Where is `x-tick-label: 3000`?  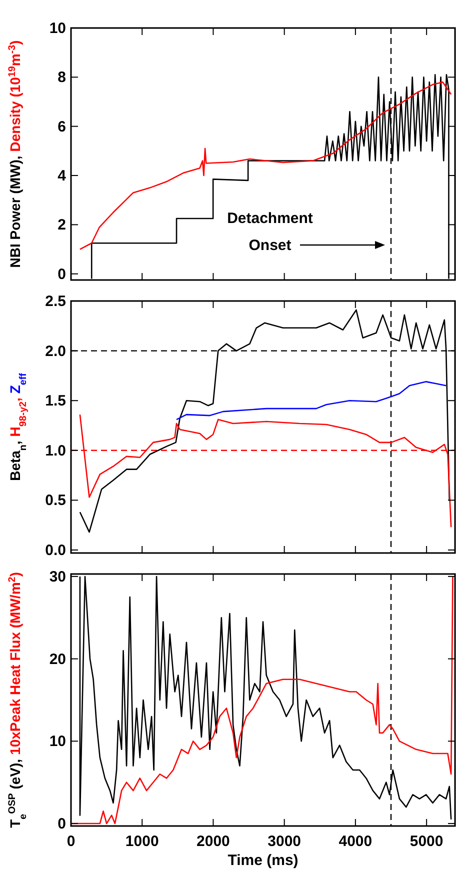
x-tick-label: 3000 is located at coordinates (285, 841).